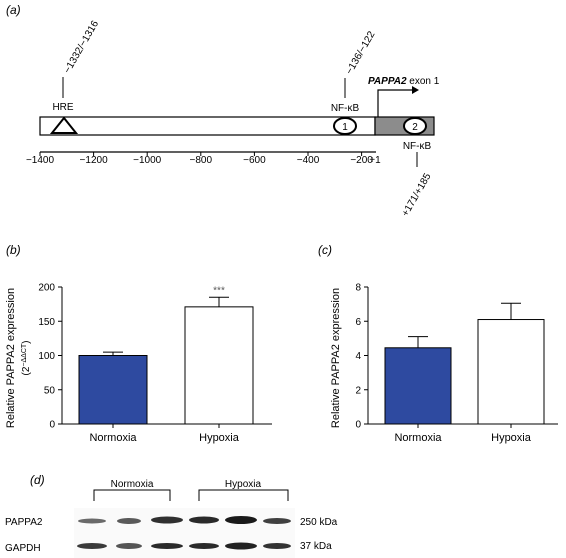  What do you see at coordinates (415, 90) in the screenshot?
I see `arrow-head-icon` at bounding box center [415, 90].